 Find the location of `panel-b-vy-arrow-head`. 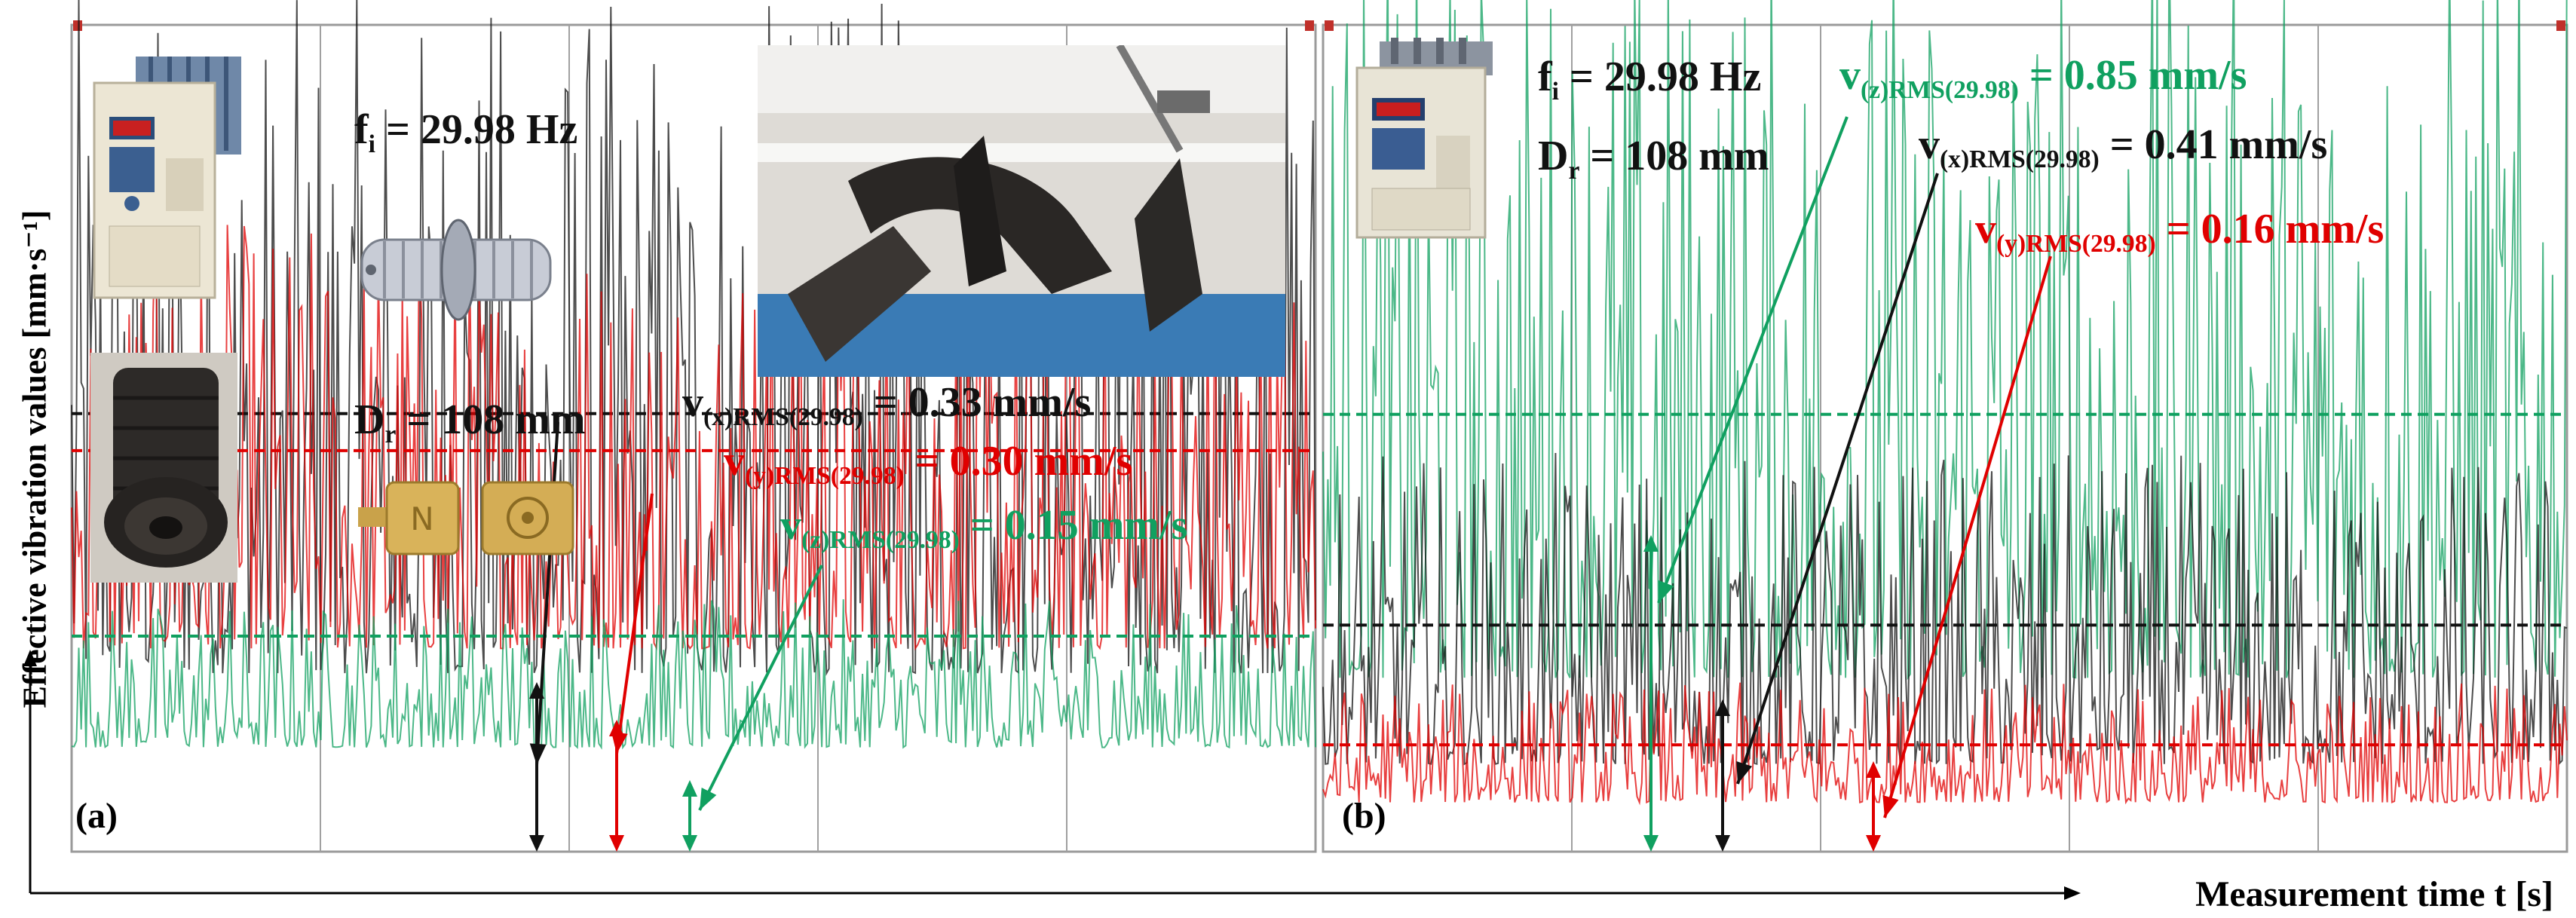

panel-b-vy-arrow-head is located at coordinates (1890, 806).